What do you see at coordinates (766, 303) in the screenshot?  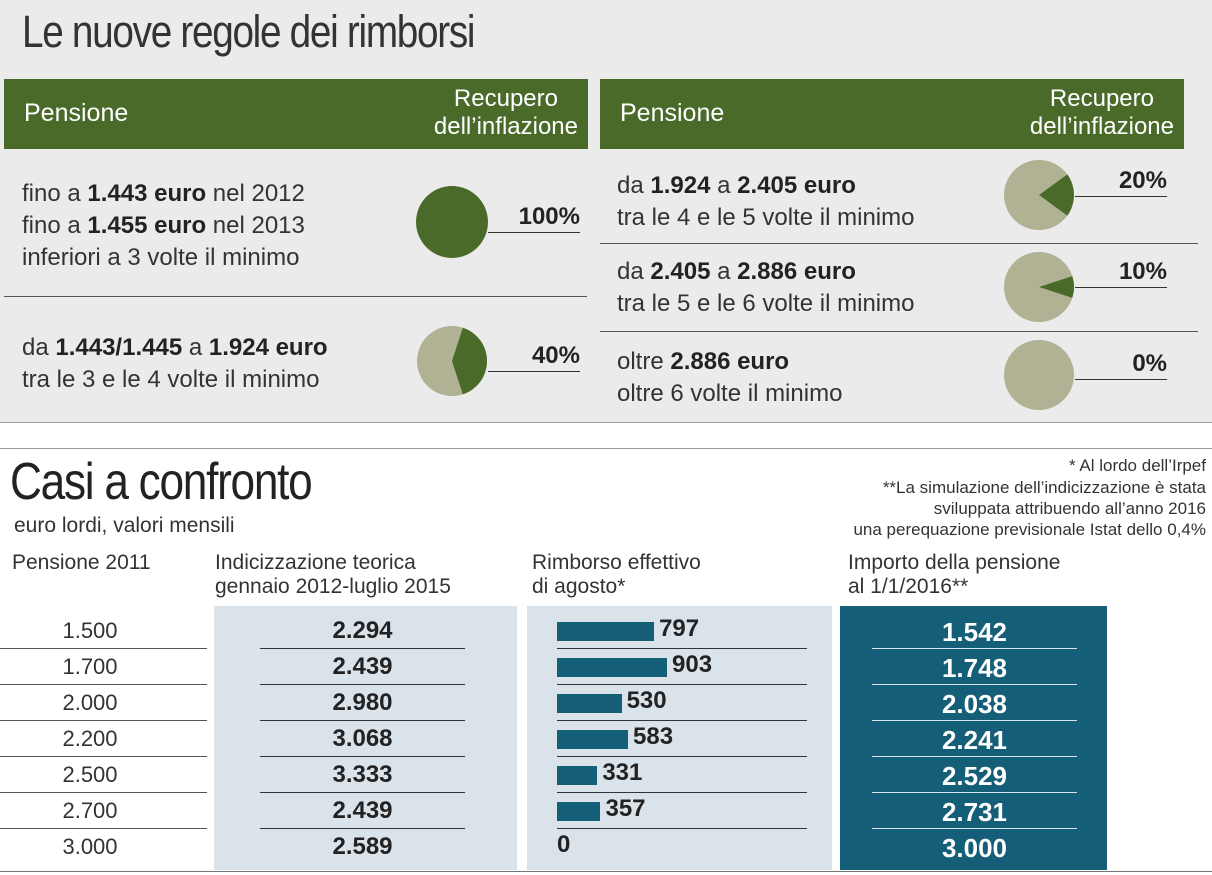 I see `bracket-text: tra le 5 e le 6 volte il minimo` at bounding box center [766, 303].